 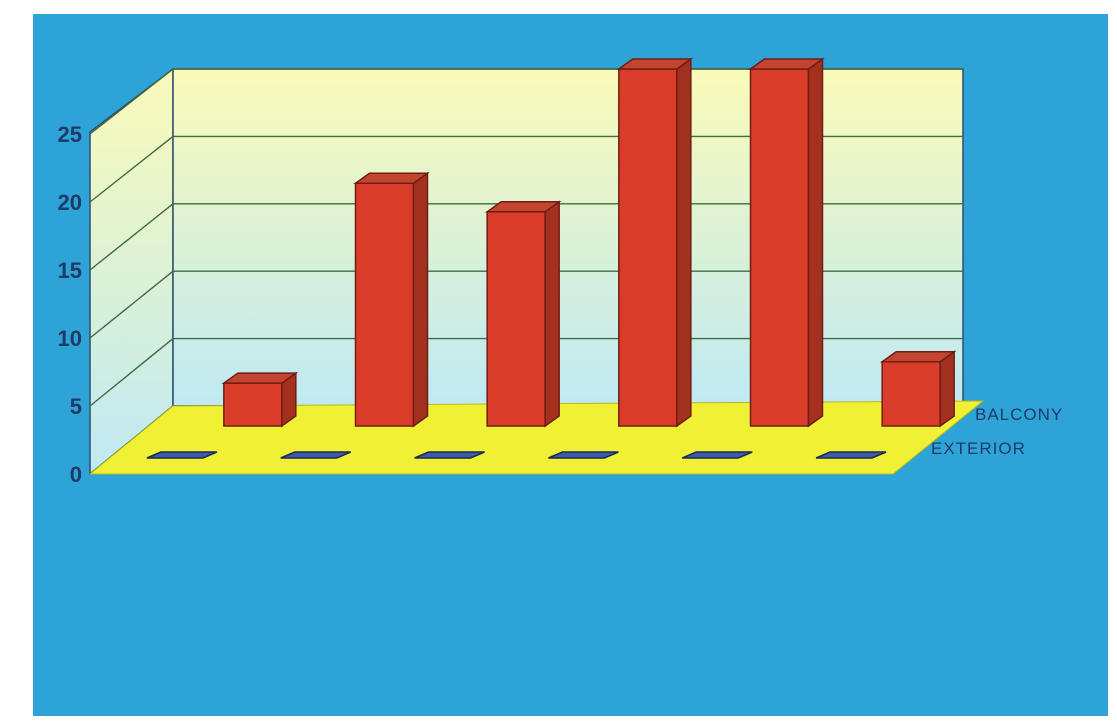 I want to click on side-wall, so click(x=131, y=271).